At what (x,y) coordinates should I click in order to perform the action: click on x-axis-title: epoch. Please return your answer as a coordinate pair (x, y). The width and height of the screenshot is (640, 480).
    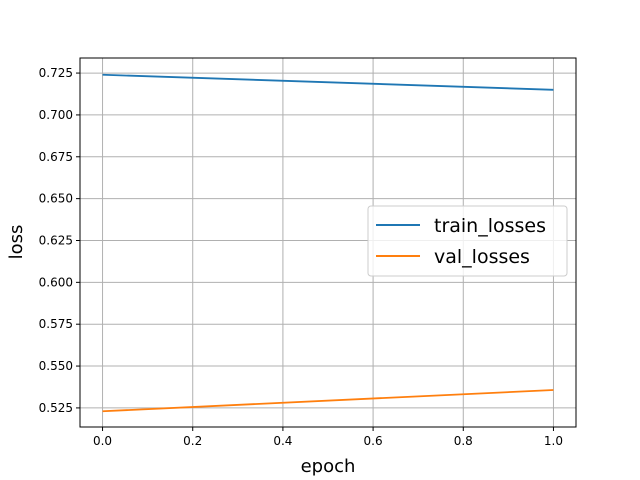
    Looking at the image, I should click on (328, 466).